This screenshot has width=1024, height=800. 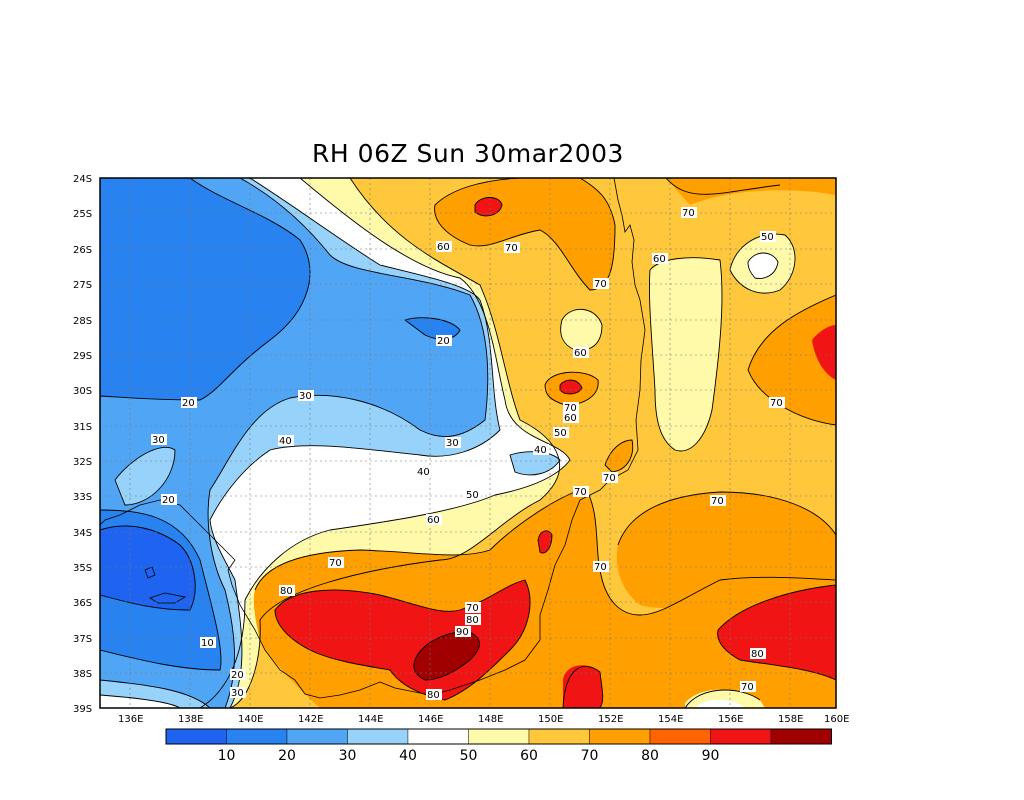 I want to click on colorbar-outline, so click(x=498, y=736).